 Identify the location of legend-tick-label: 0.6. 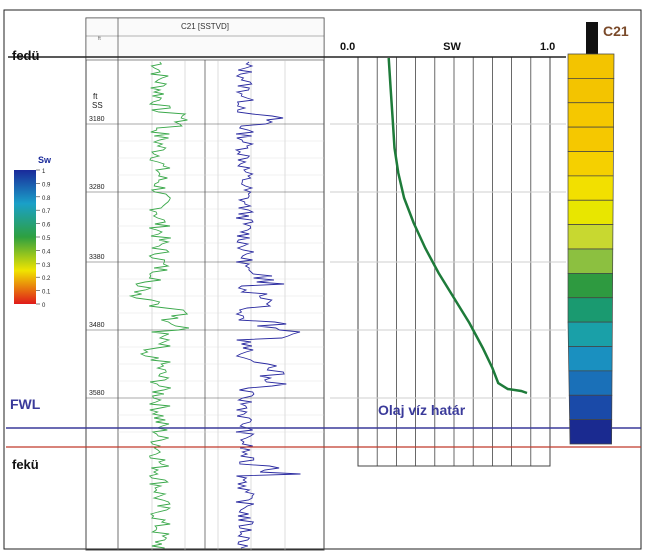
(46, 226).